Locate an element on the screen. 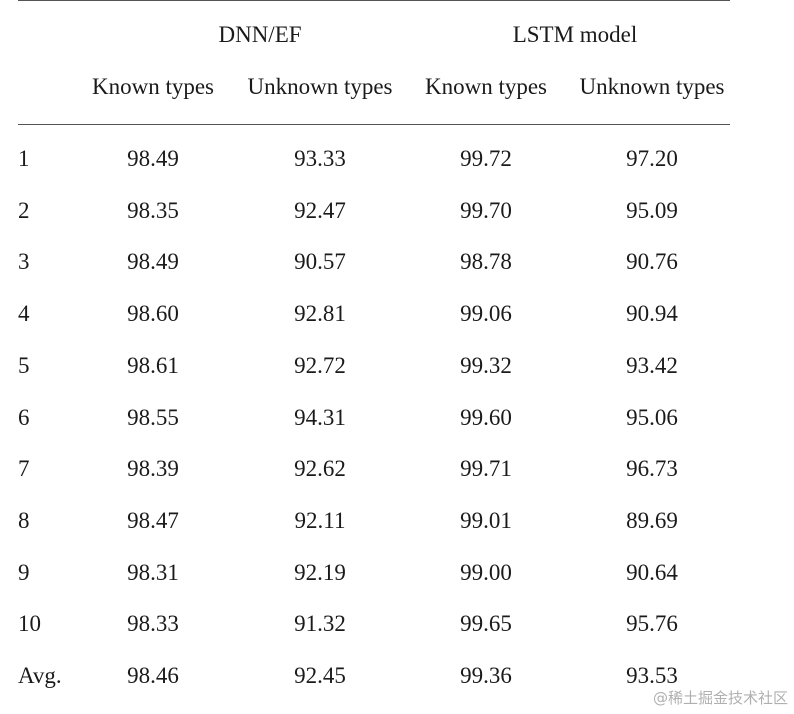 Image resolution: width=794 pixels, height=714 pixels. subheader-known-types-dnn: Known types is located at coordinates (153, 86).